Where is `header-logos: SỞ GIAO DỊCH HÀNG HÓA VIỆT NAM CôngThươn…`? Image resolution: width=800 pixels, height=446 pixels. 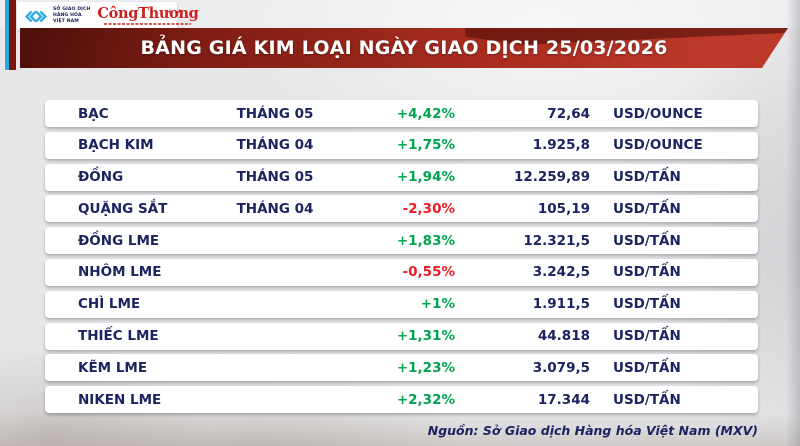 header-logos: SỞ GIAO DỊCH HÀNG HÓA VIỆT NAM CôngThươn… is located at coordinates (108, 16).